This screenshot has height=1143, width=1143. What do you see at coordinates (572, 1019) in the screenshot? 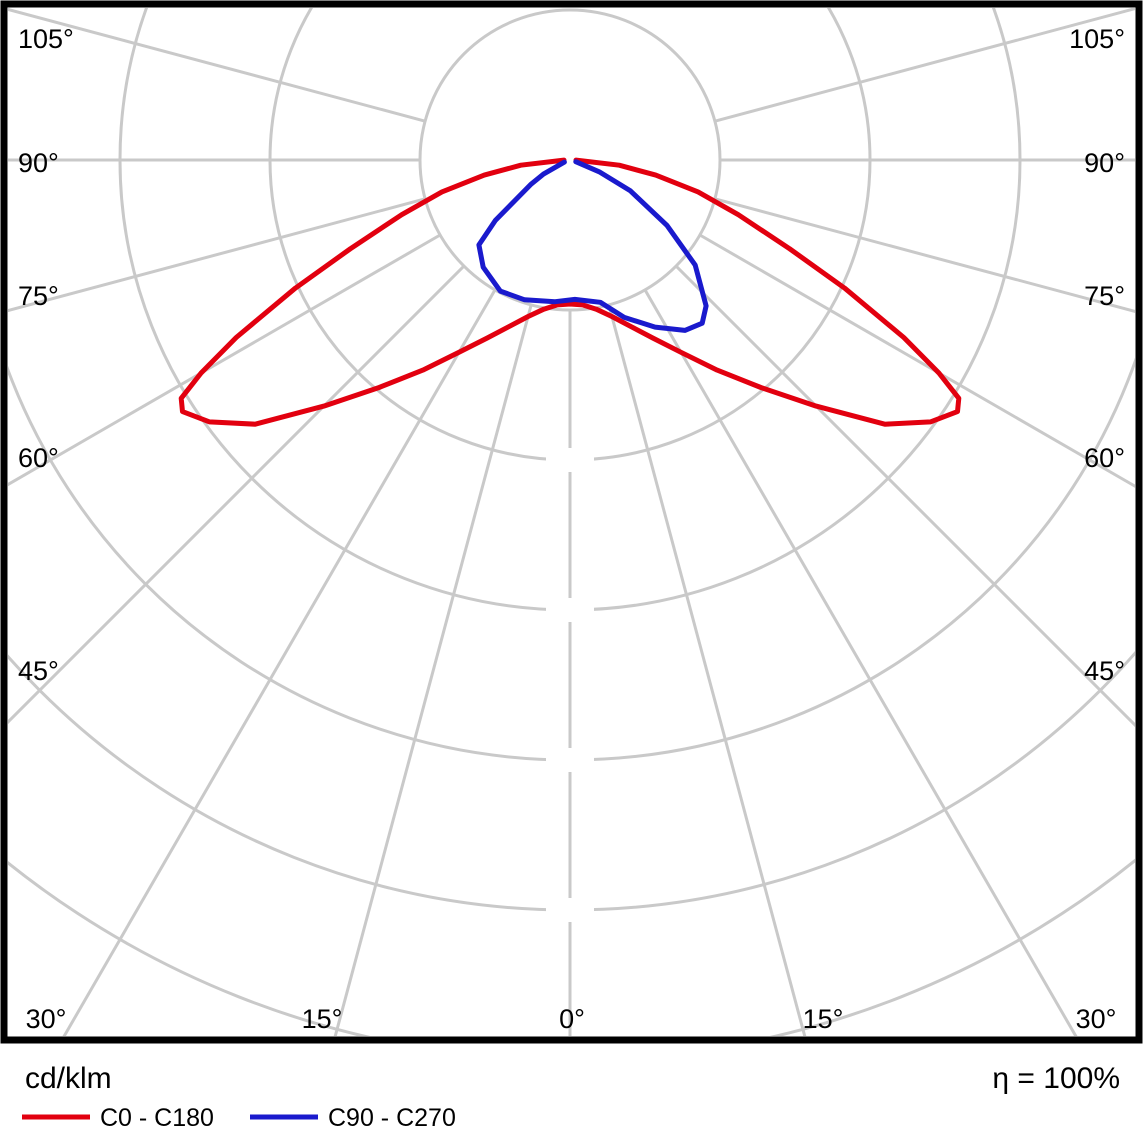
I see `angle-tick-label-bottom: 0°` at bounding box center [572, 1019].